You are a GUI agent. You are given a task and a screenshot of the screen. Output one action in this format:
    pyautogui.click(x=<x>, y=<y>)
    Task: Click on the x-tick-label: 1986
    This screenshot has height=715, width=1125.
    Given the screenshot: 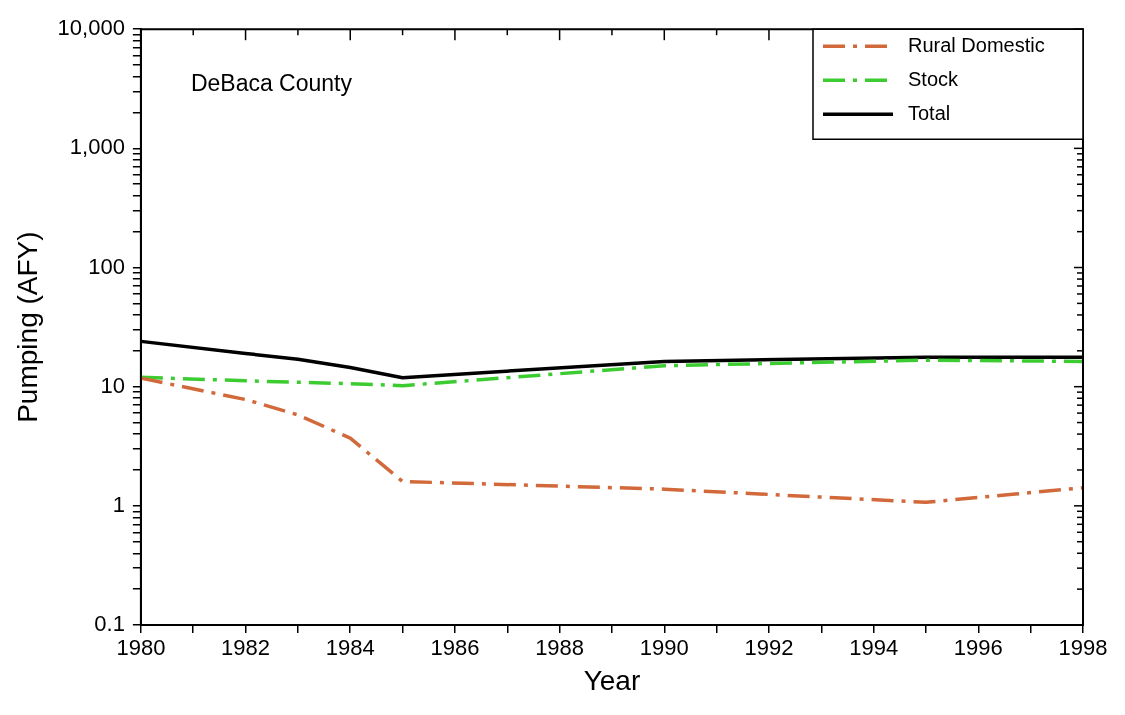 What is the action you would take?
    pyautogui.click(x=455, y=648)
    